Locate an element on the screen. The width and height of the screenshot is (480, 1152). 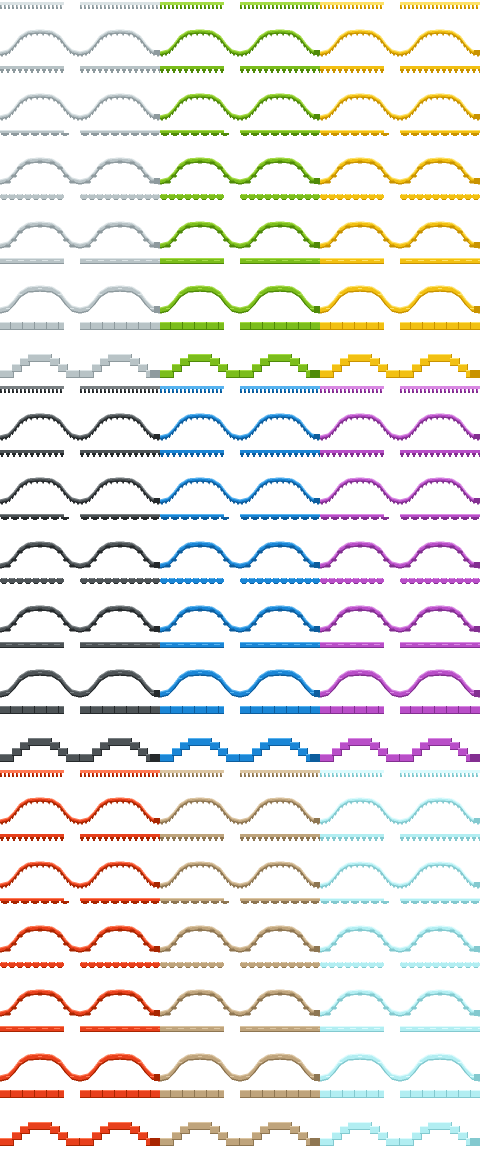
step-cap is located at coordinates (155, 1142).